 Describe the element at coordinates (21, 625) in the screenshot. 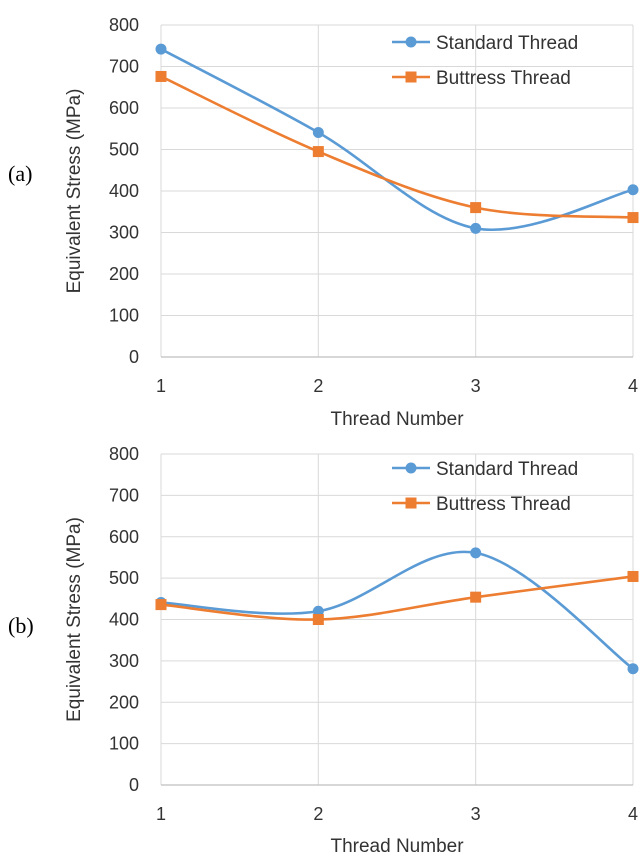

I see `panel-label: (b)` at that location.